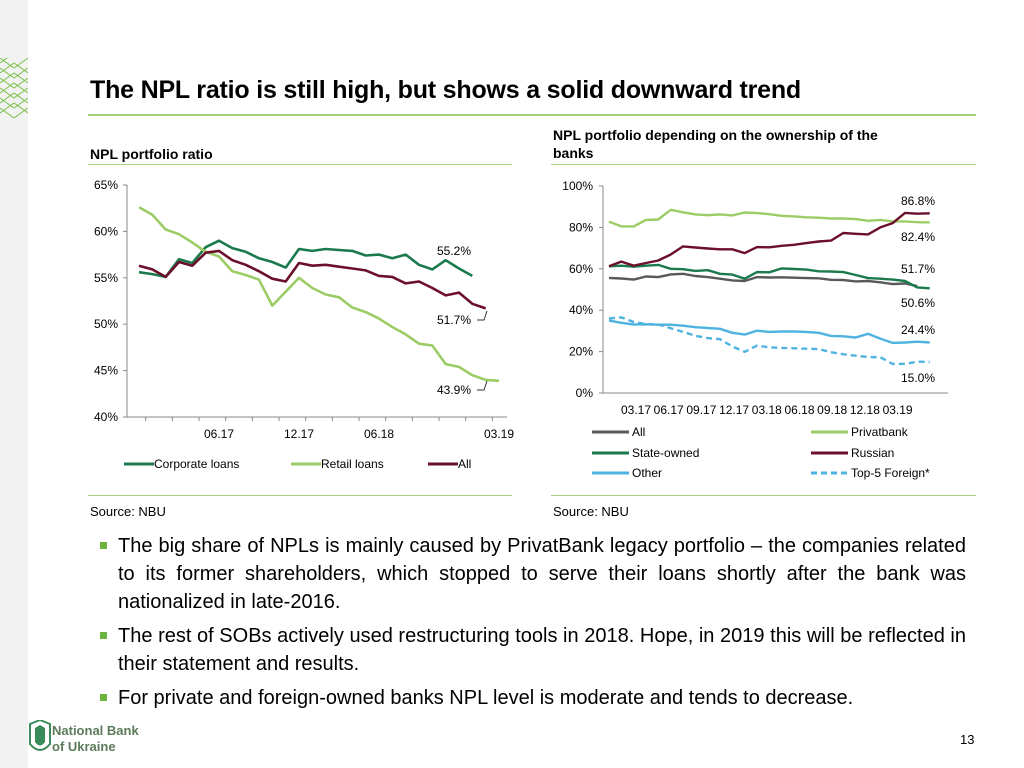 The height and width of the screenshot is (768, 1024). I want to click on legend-label: Retail loans, so click(352, 464).